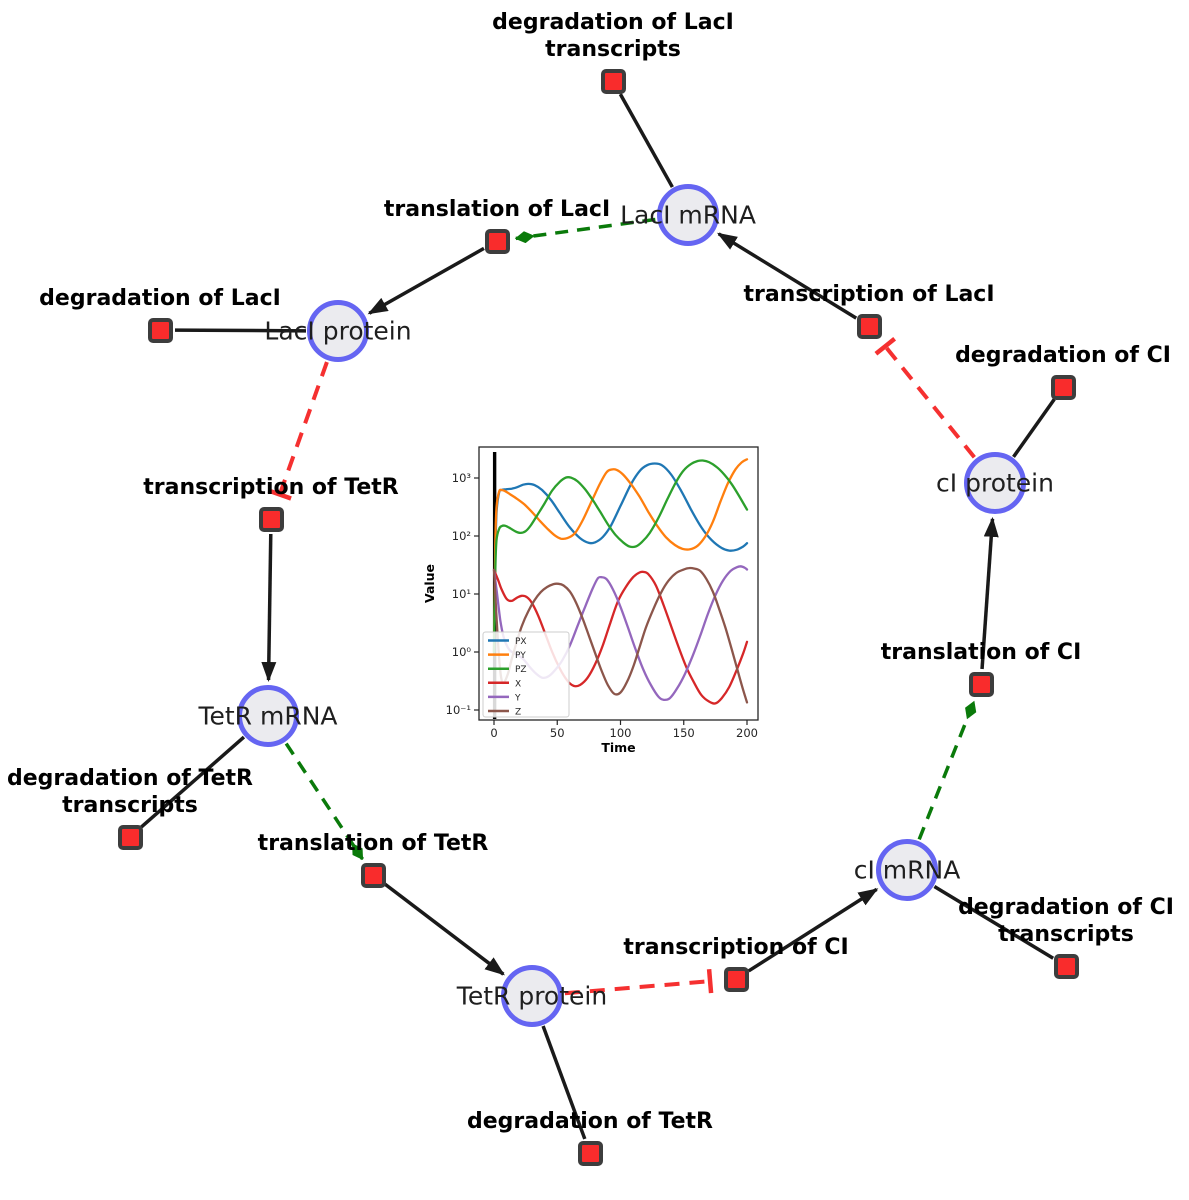 This screenshot has width=1189, height=1200. Describe the element at coordinates (557, 733) in the screenshot. I see `x-tick-label: 50` at that location.